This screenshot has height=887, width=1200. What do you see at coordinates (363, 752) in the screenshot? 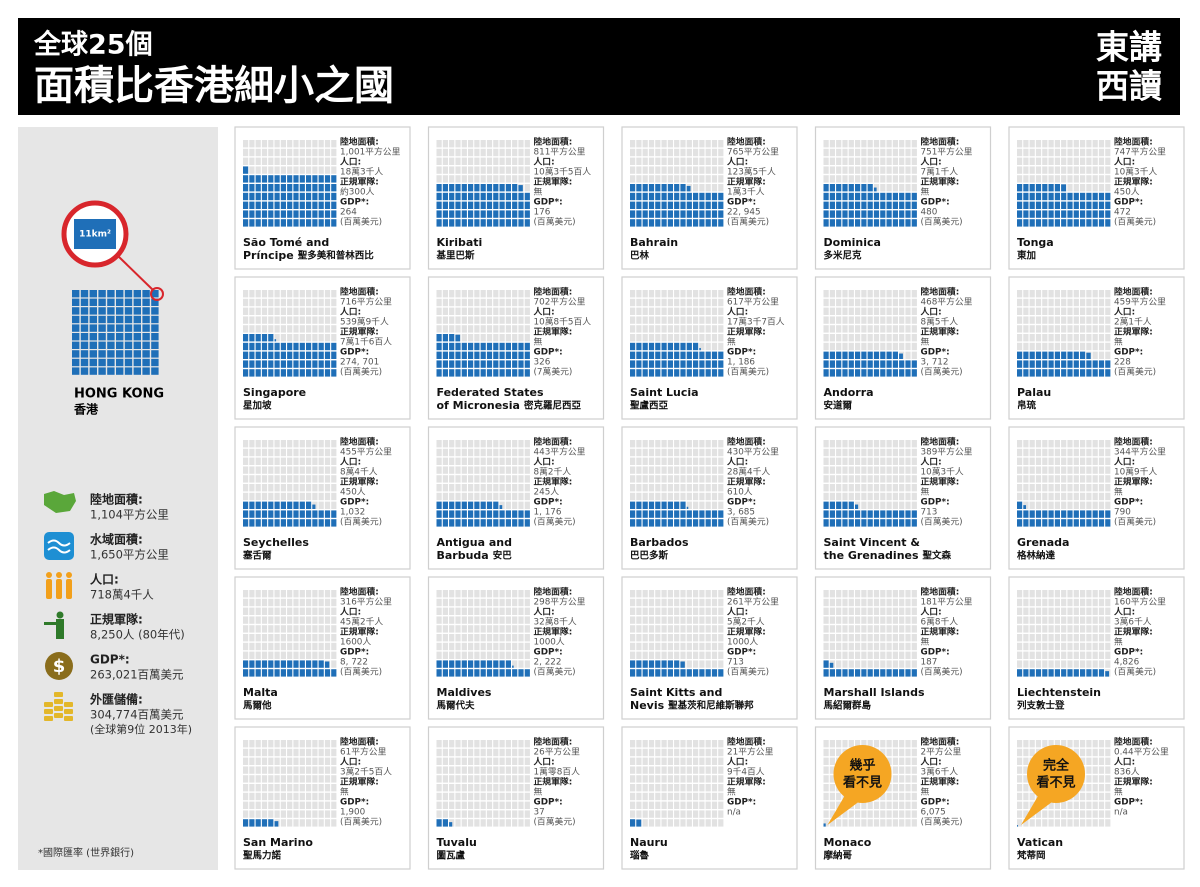
I see `field-value: 61平方公里` at bounding box center [363, 752].